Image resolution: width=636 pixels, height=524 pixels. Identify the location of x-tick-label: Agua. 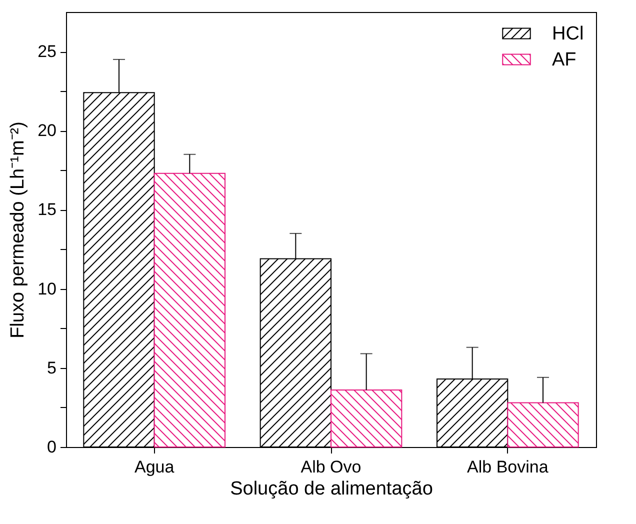
(154, 467).